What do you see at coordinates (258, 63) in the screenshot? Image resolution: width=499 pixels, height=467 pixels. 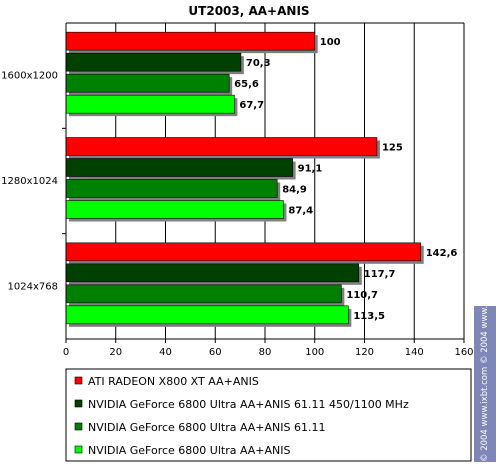 I see `data-label: 70,3` at bounding box center [258, 63].